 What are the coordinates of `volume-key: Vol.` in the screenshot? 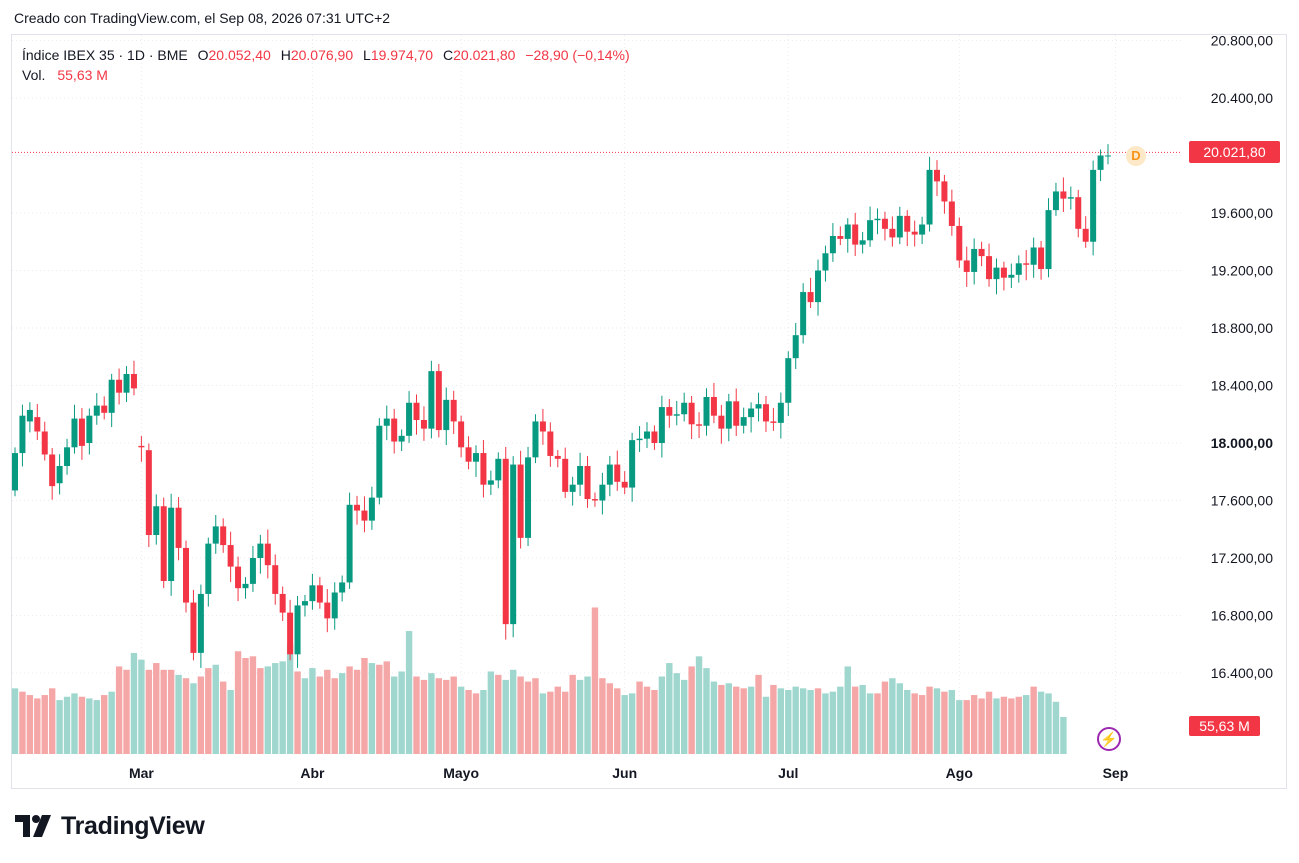 It's located at (34, 75).